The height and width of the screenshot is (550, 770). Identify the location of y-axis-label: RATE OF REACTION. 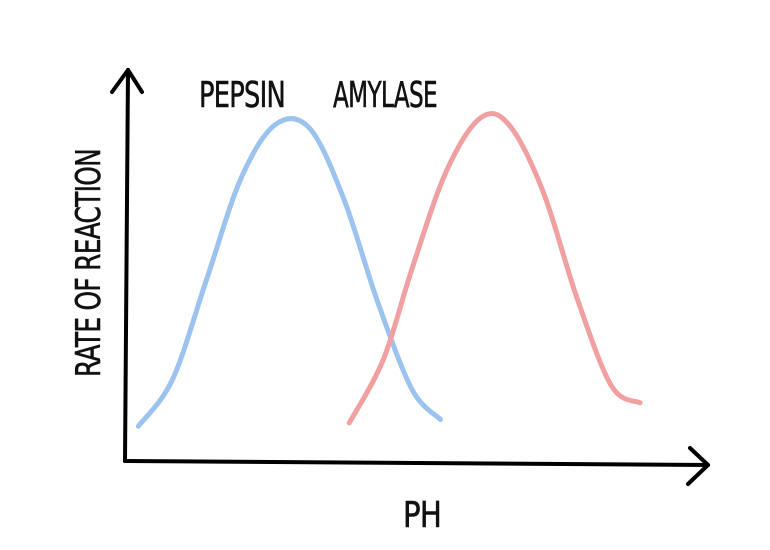
(89, 263).